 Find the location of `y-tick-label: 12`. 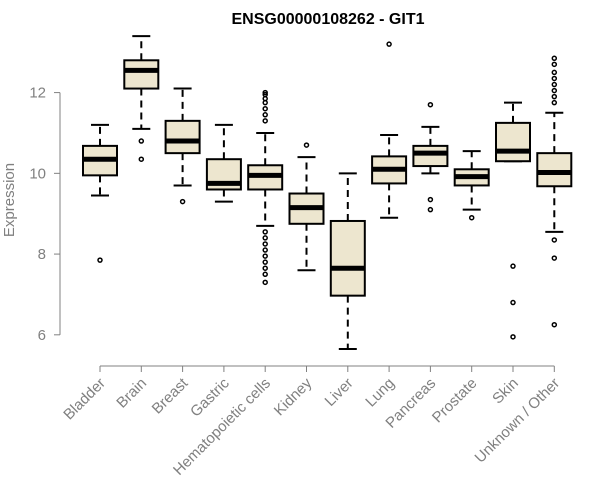

y-tick-label: 12 is located at coordinates (37, 93).